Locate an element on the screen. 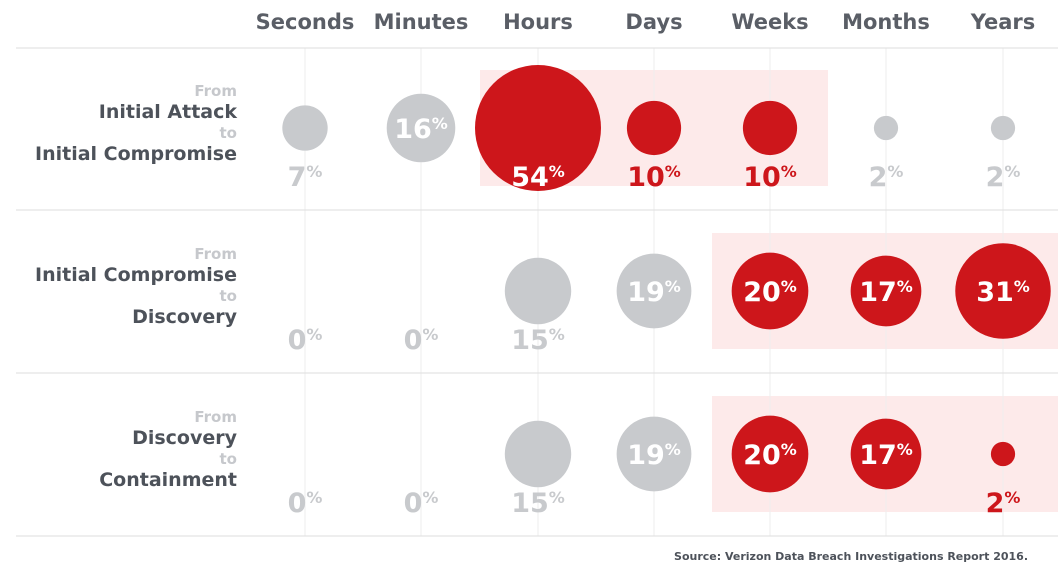  column-header-seconds: Seconds is located at coordinates (305, 22).